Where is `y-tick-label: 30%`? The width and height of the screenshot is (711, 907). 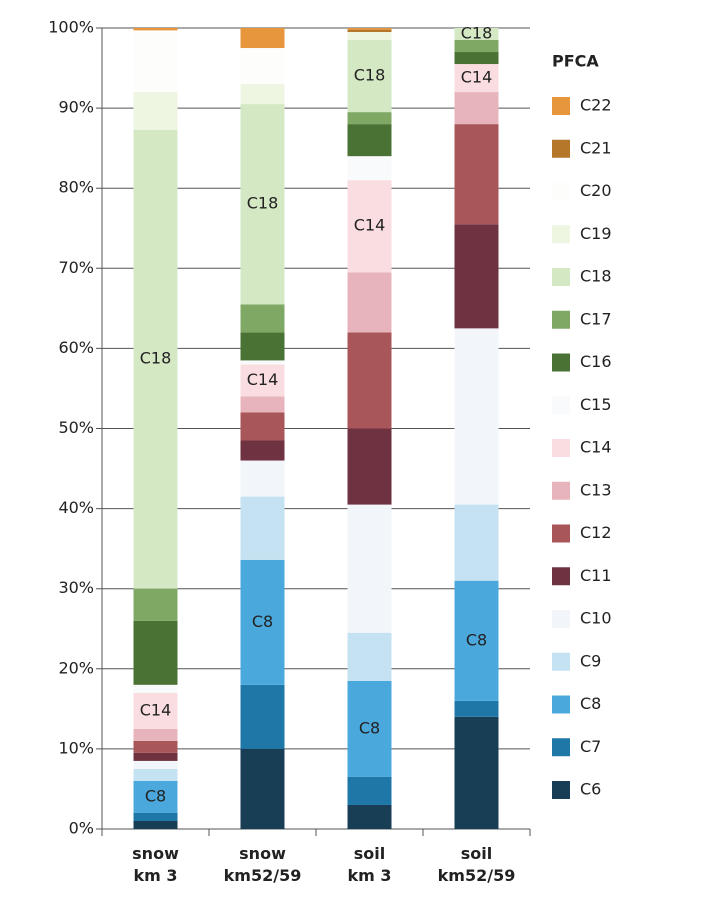
y-tick-label: 30% is located at coordinates (76, 587).